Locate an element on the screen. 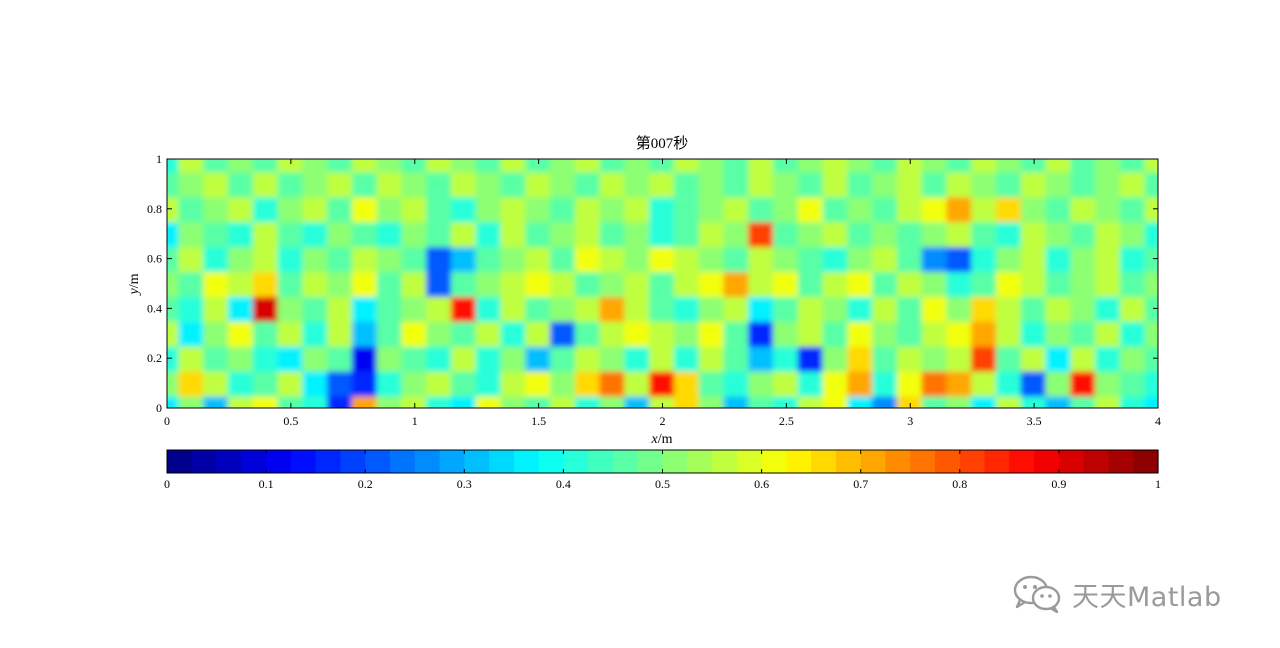 This screenshot has height=648, width=1280. x-tick-label: 4 is located at coordinates (1158, 421).